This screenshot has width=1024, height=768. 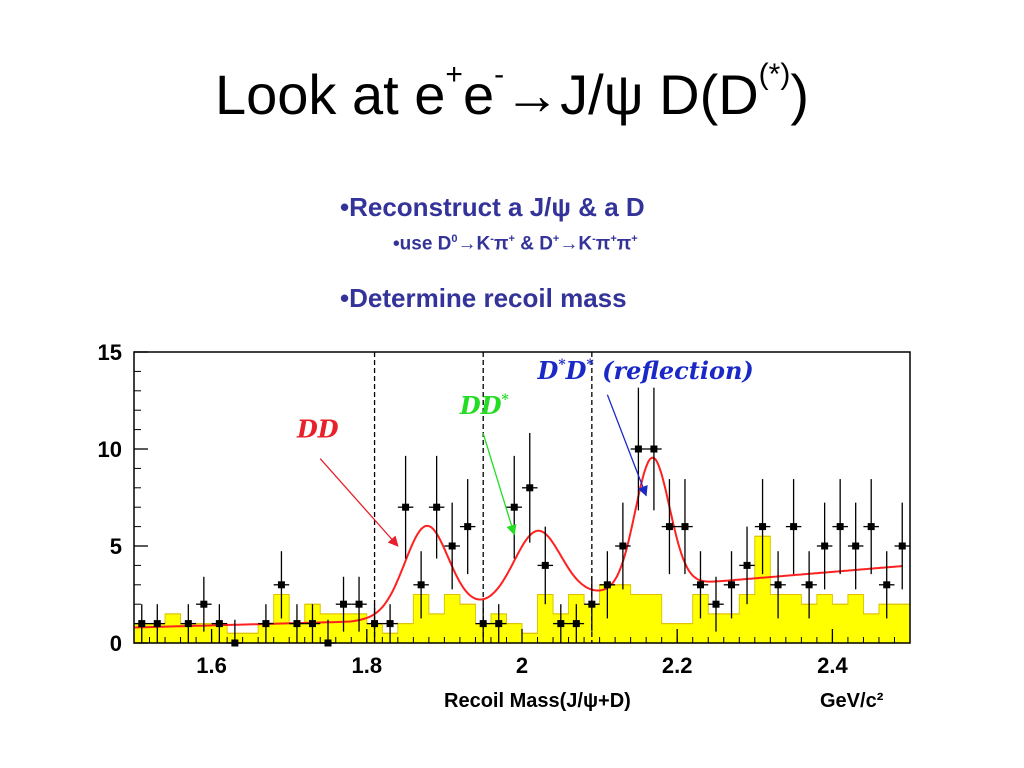 What do you see at coordinates (317, 428) in the screenshot?
I see `annotation-label: DD` at bounding box center [317, 428].